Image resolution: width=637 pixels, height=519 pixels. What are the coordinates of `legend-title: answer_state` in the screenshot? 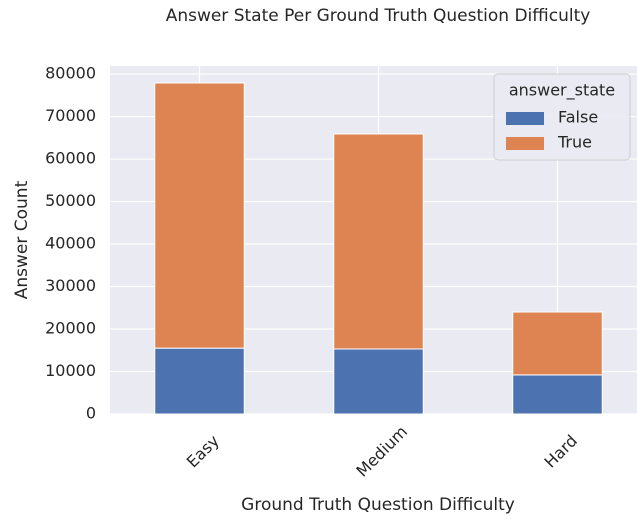 It's located at (562, 91).